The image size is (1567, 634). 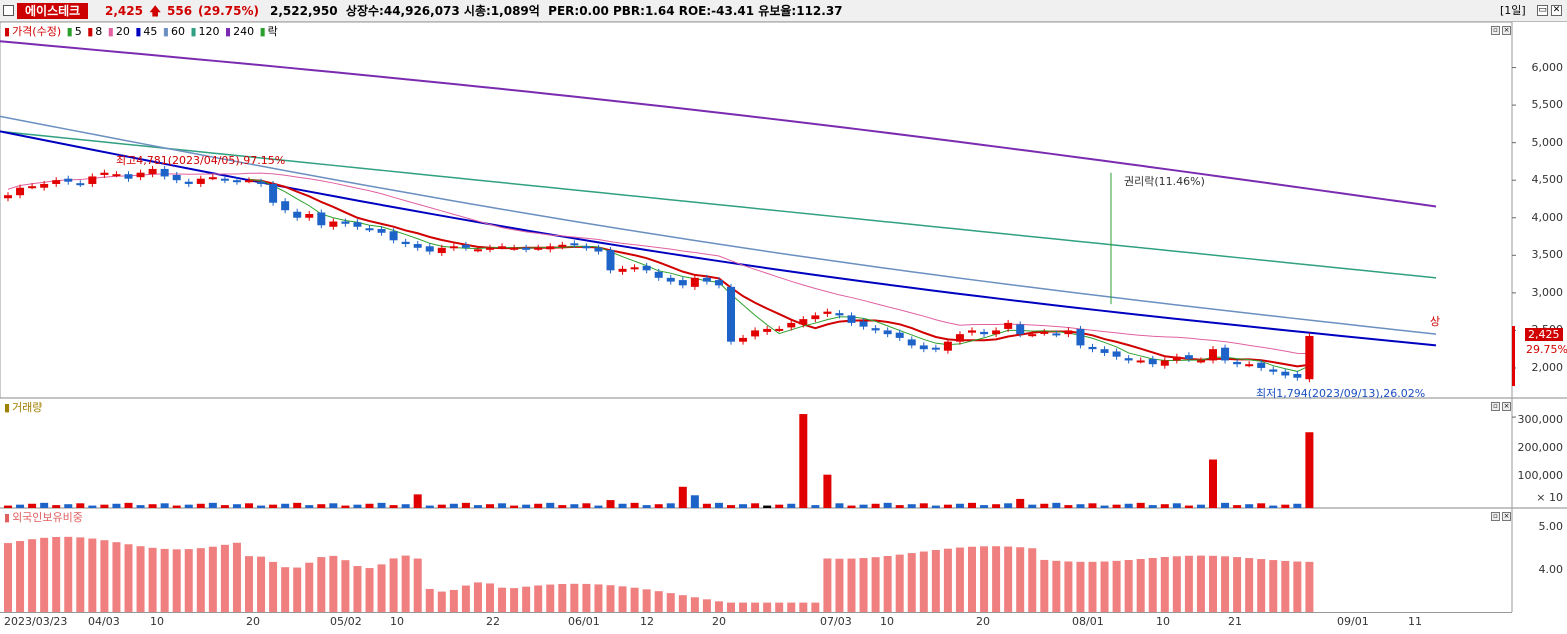 I want to click on last-candle, so click(x=1309, y=357).